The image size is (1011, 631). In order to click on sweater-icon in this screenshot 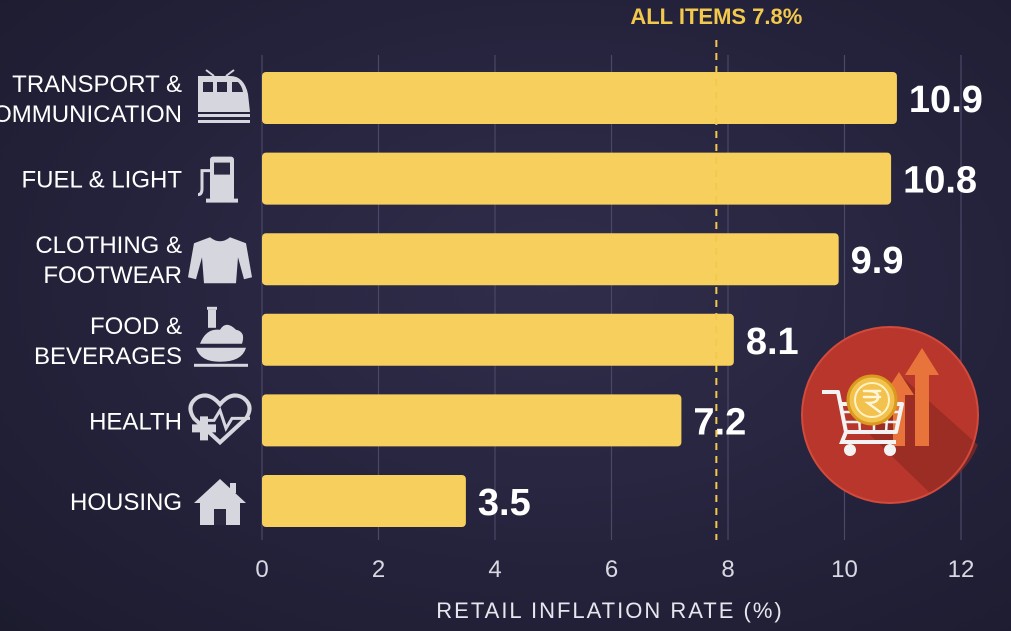, I will do `click(220, 260)`.